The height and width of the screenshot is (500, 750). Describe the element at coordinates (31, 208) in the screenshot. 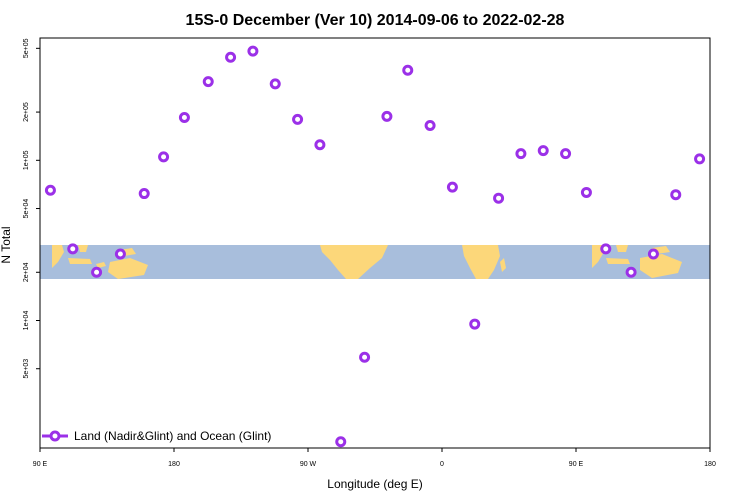

I see `y-axis: 5e+03 1e+04 2e+04 5e+04 1e+05 2e+05 5e+05` at that location.